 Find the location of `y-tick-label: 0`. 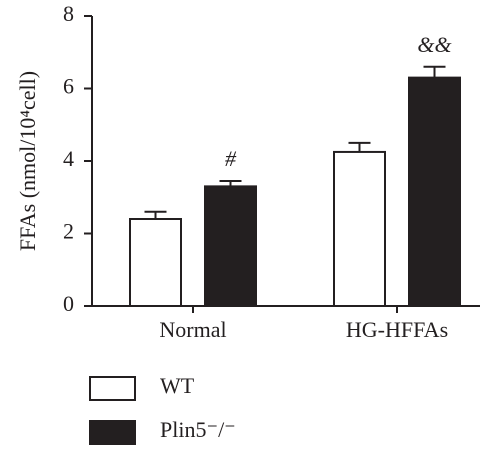

y-tick-label: 0 is located at coordinates (68, 303).